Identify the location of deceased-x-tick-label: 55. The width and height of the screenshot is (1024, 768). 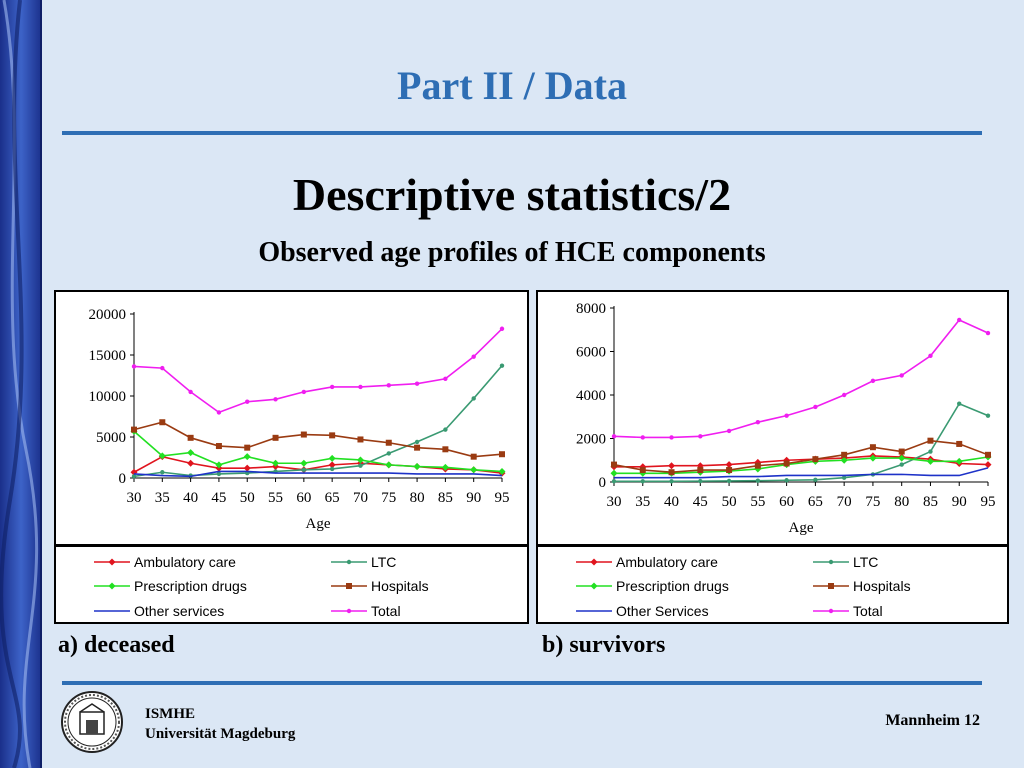
(275, 498).